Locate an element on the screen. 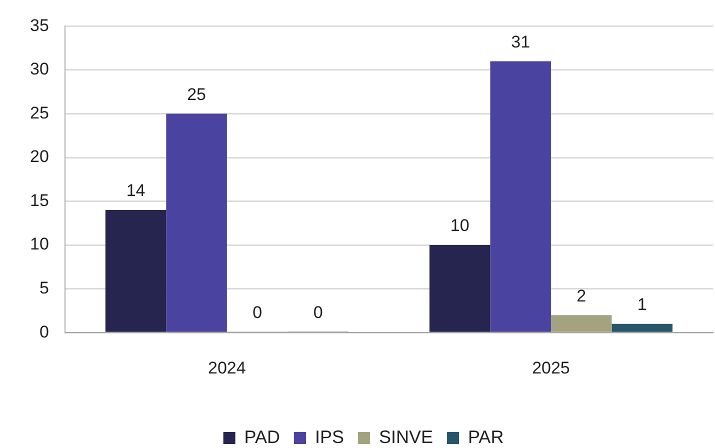 The height and width of the screenshot is (448, 715). data-label: 2 is located at coordinates (581, 296).